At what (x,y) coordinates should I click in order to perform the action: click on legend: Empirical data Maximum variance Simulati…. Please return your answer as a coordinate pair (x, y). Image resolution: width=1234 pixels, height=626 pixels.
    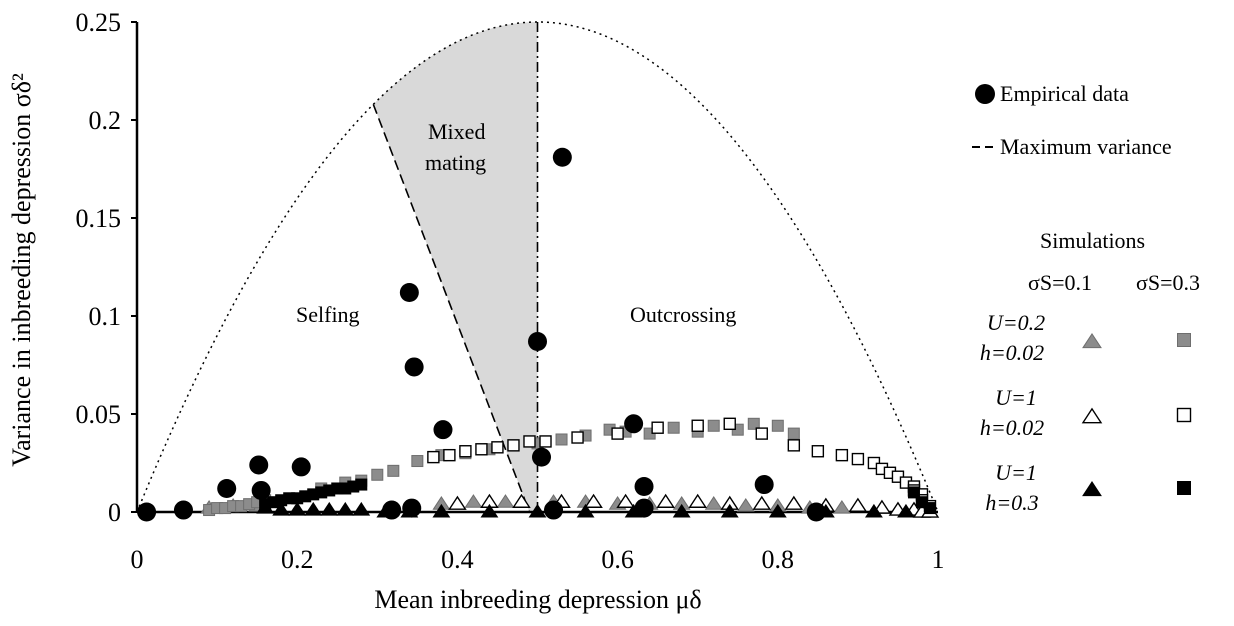
    Looking at the image, I should click on (1086, 298).